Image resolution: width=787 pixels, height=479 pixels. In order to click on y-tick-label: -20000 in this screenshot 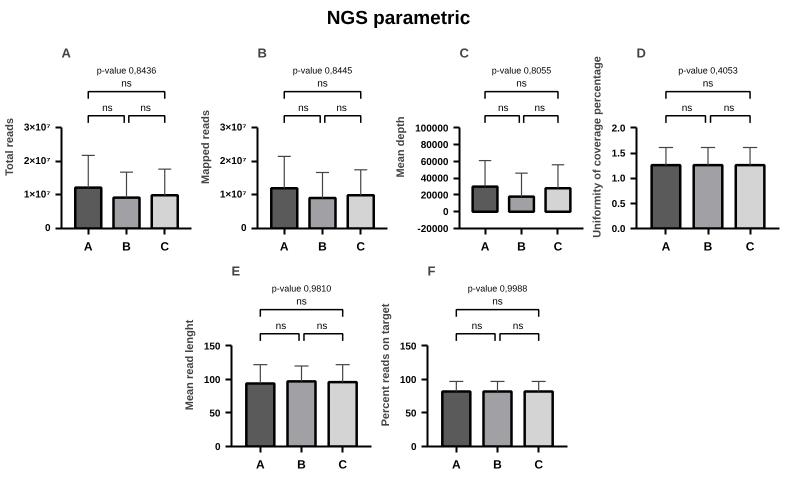, I will do `click(433, 229)`.